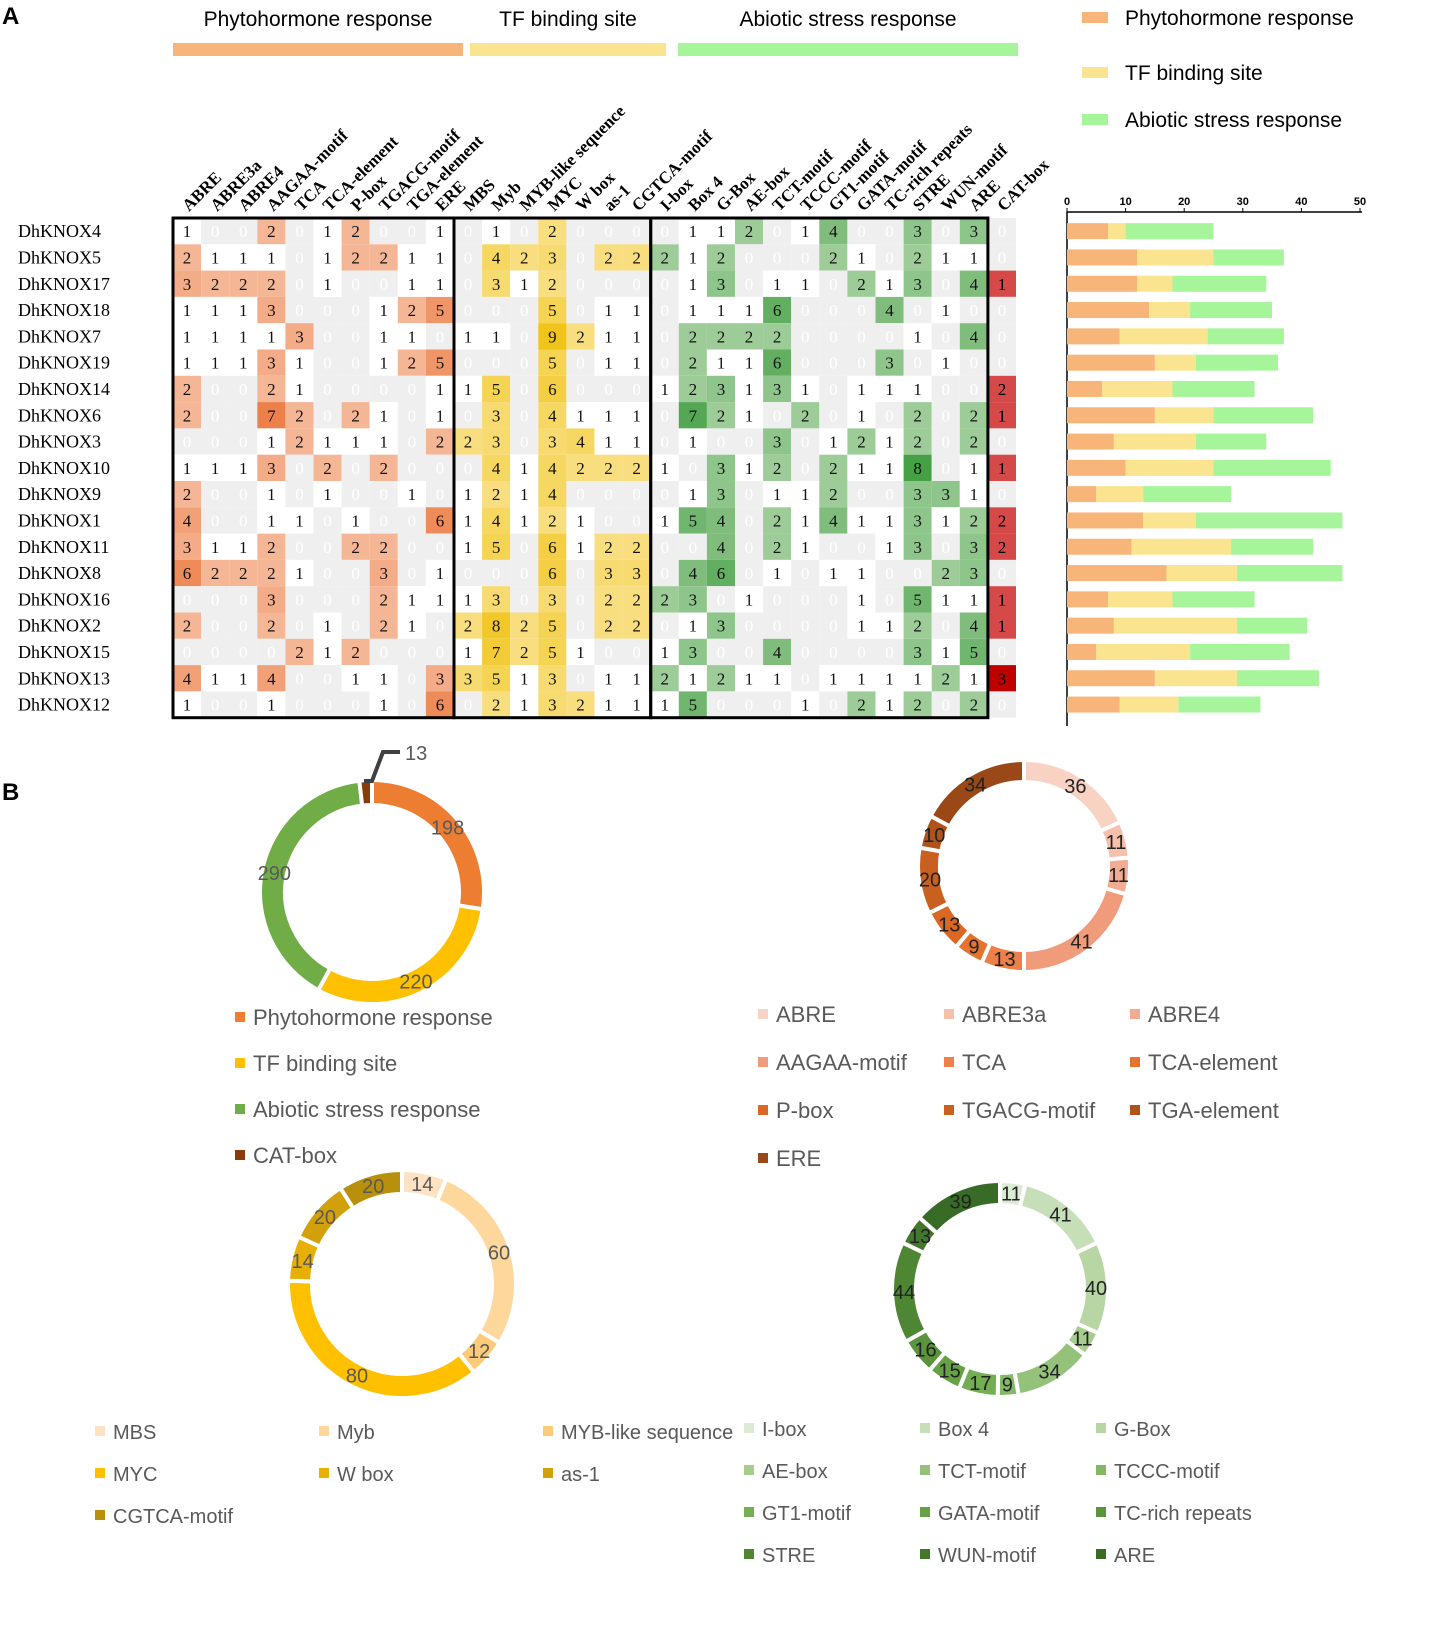 This screenshot has width=1432, height=1634. Describe the element at coordinates (416, 754) in the screenshot. I see `donut-value-label: 13` at that location.